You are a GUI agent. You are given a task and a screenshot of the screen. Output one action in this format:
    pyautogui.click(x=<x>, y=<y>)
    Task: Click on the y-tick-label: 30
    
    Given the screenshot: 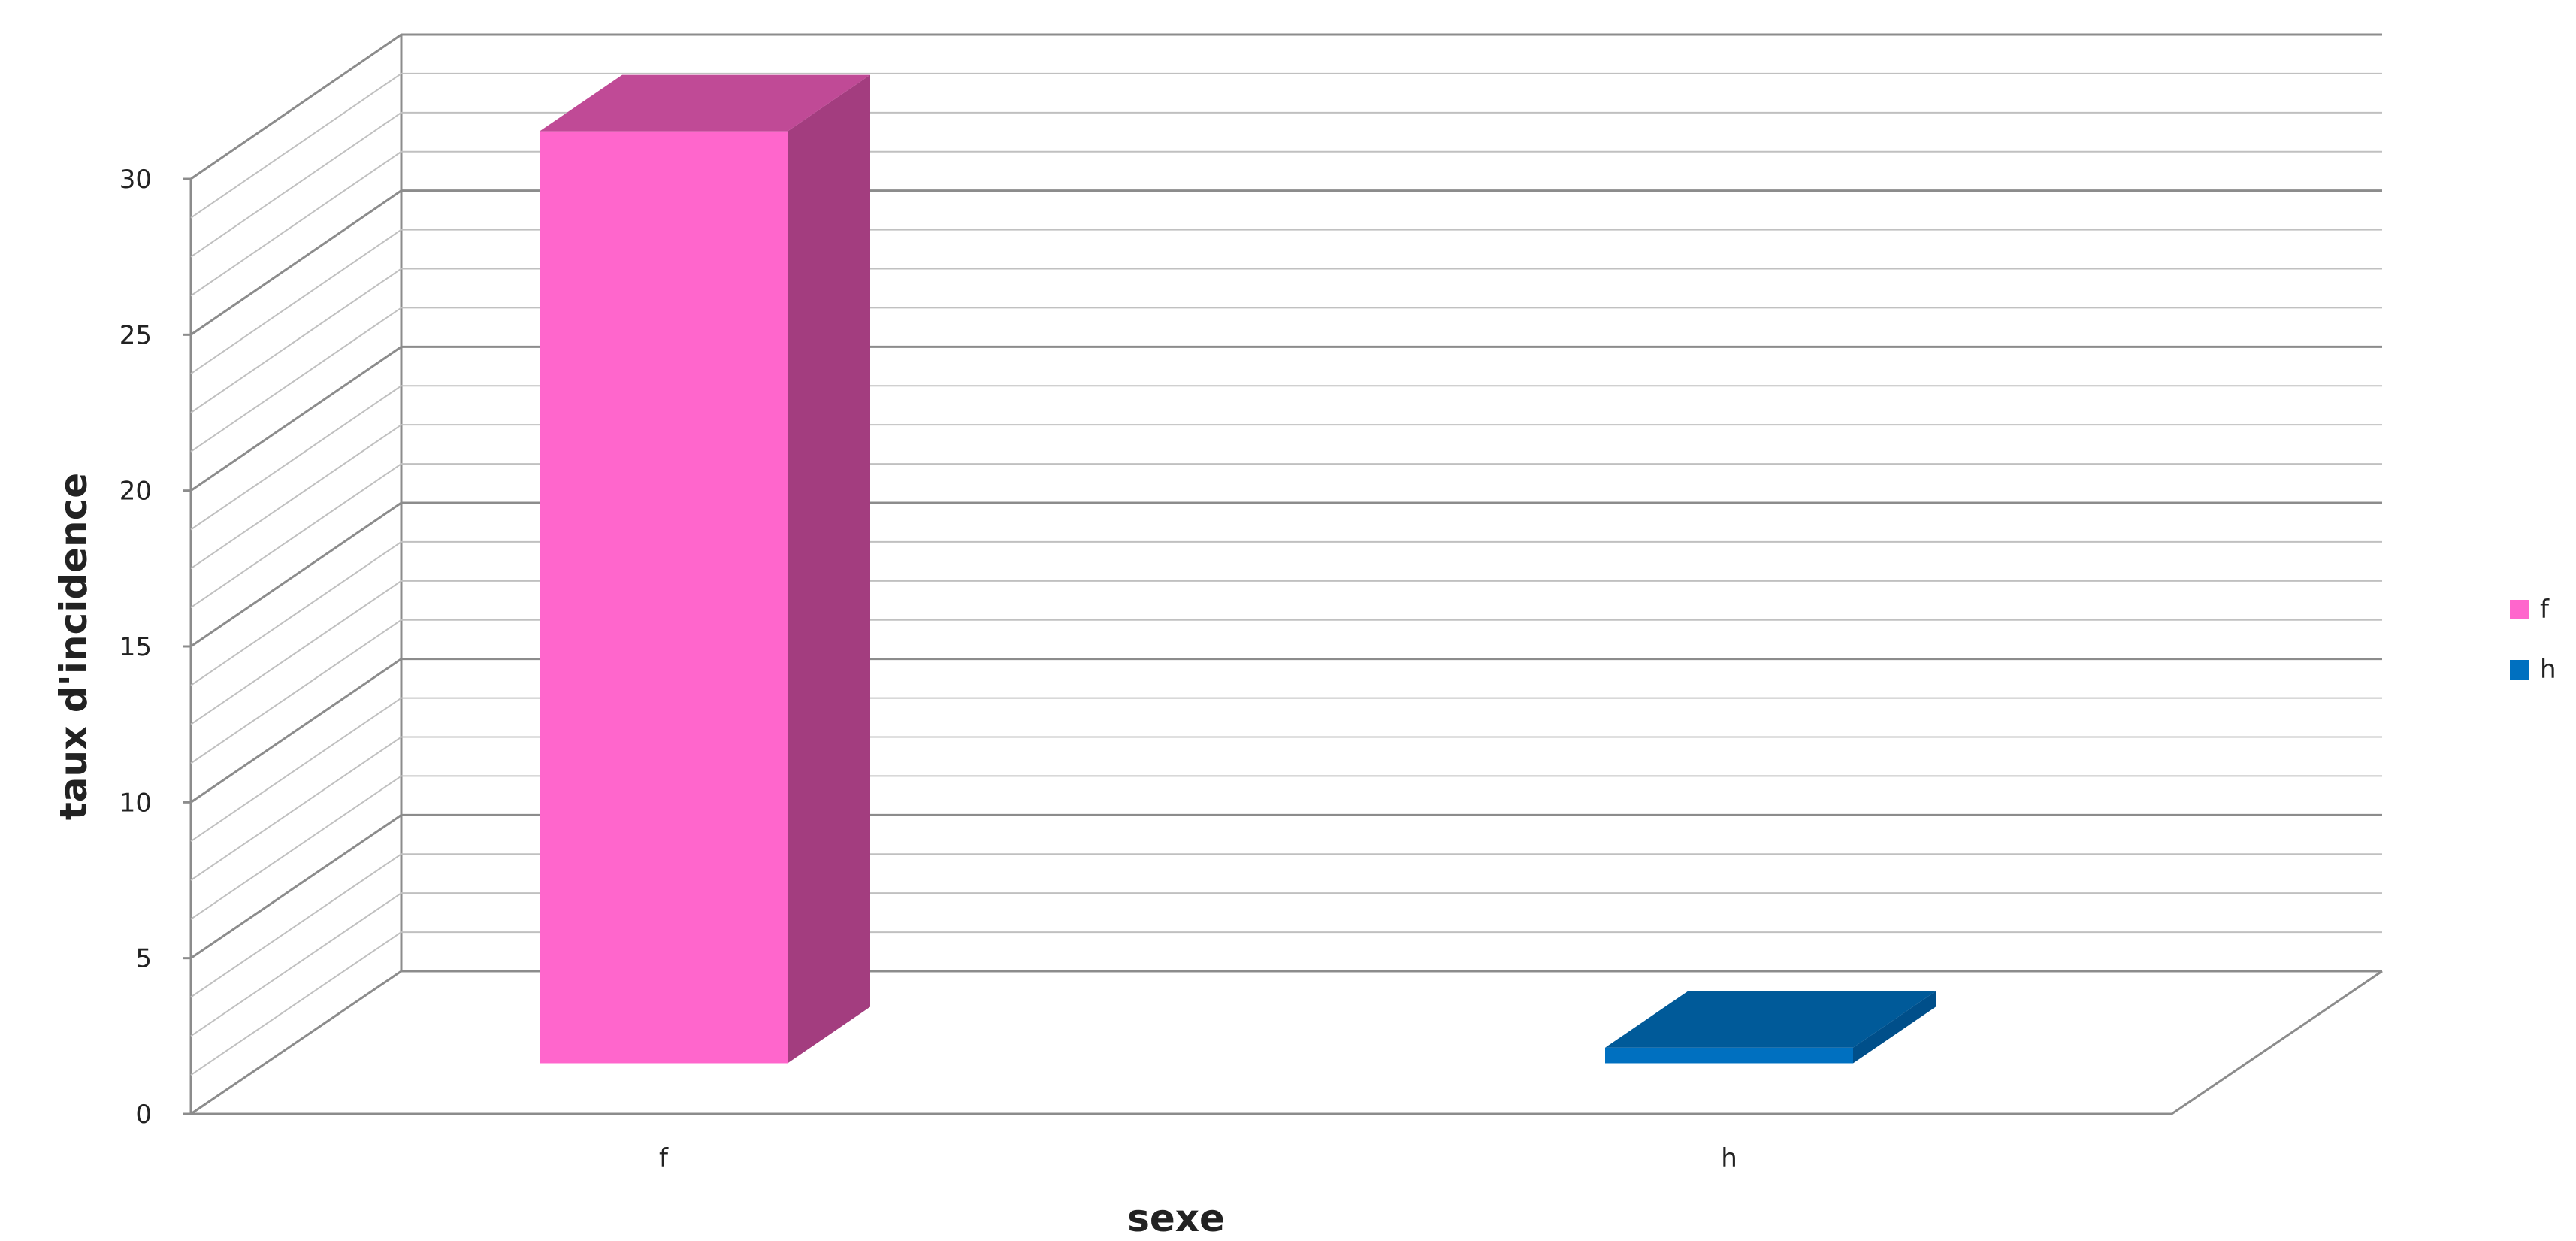 What is the action you would take?
    pyautogui.click(x=136, y=180)
    